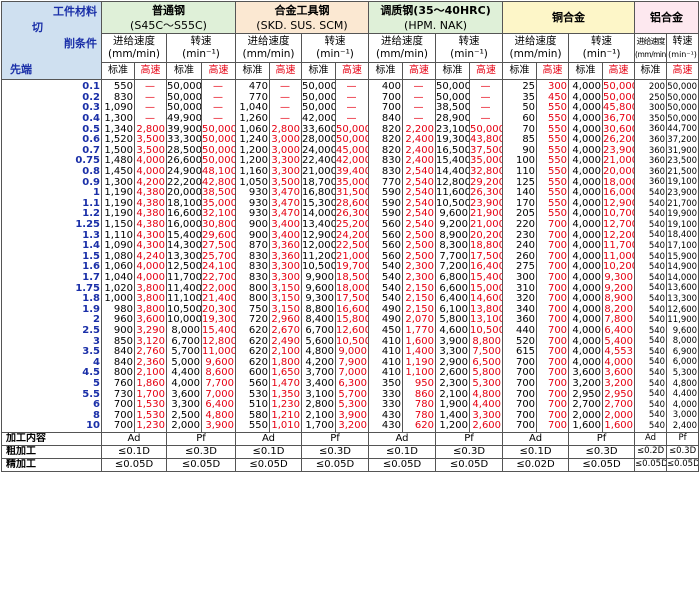  Describe the element at coordinates (683, 48) in the screenshot. I see `alu-rpm-header: 转速 (min⁻¹)` at that location.